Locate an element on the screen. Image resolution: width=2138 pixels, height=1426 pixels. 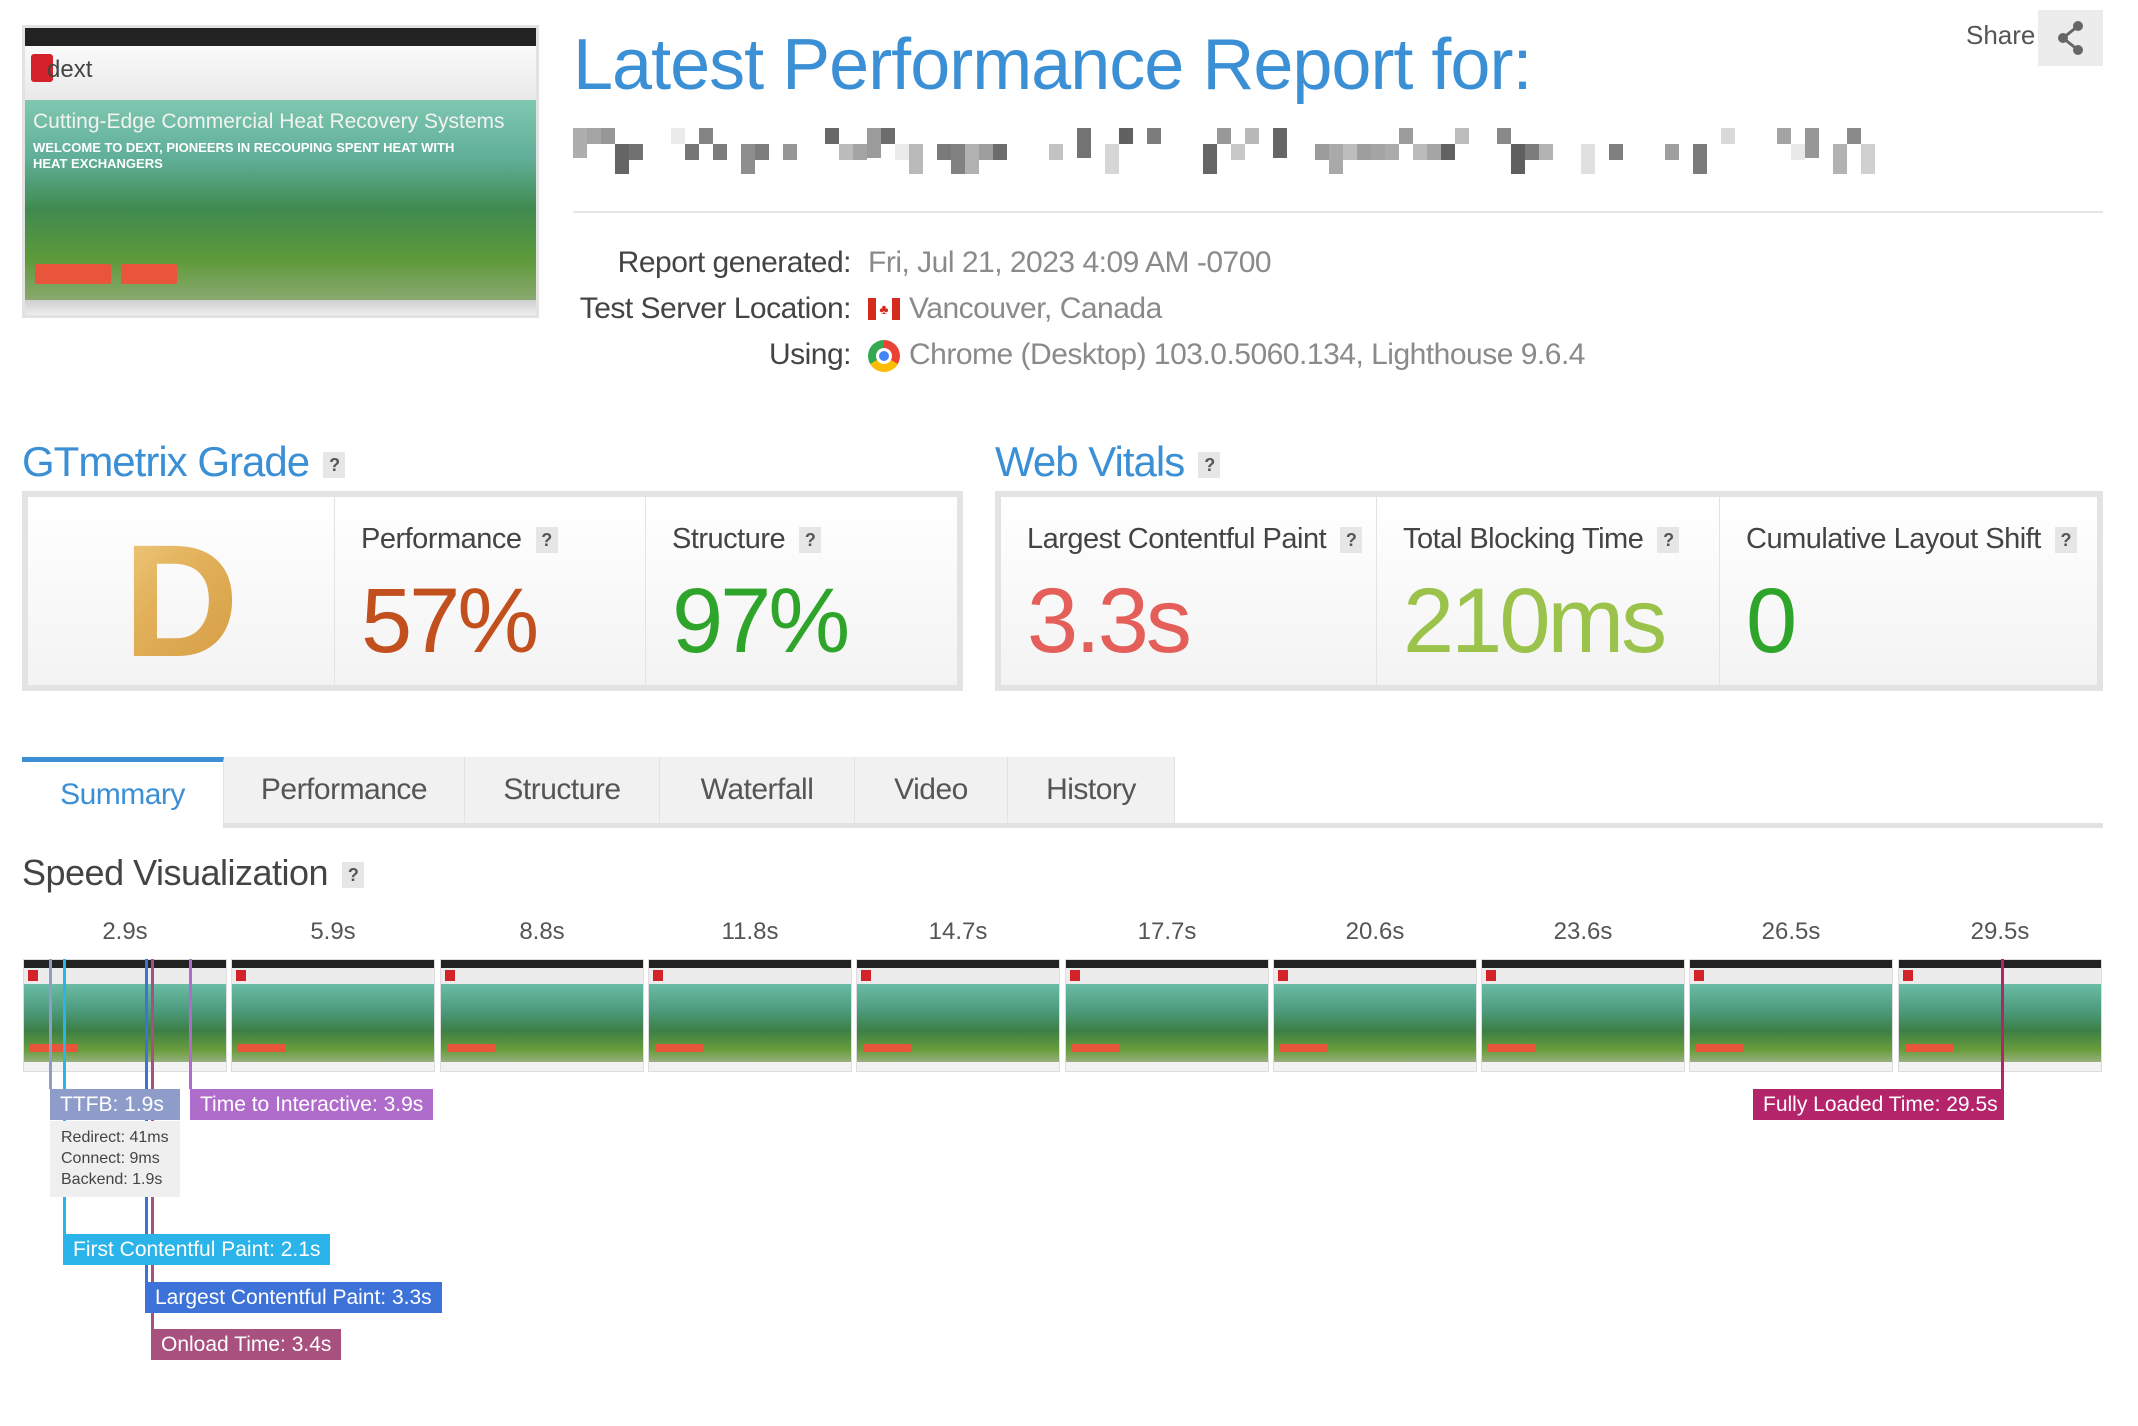
fully-loaded-marker-line is located at coordinates (2002, 1024).